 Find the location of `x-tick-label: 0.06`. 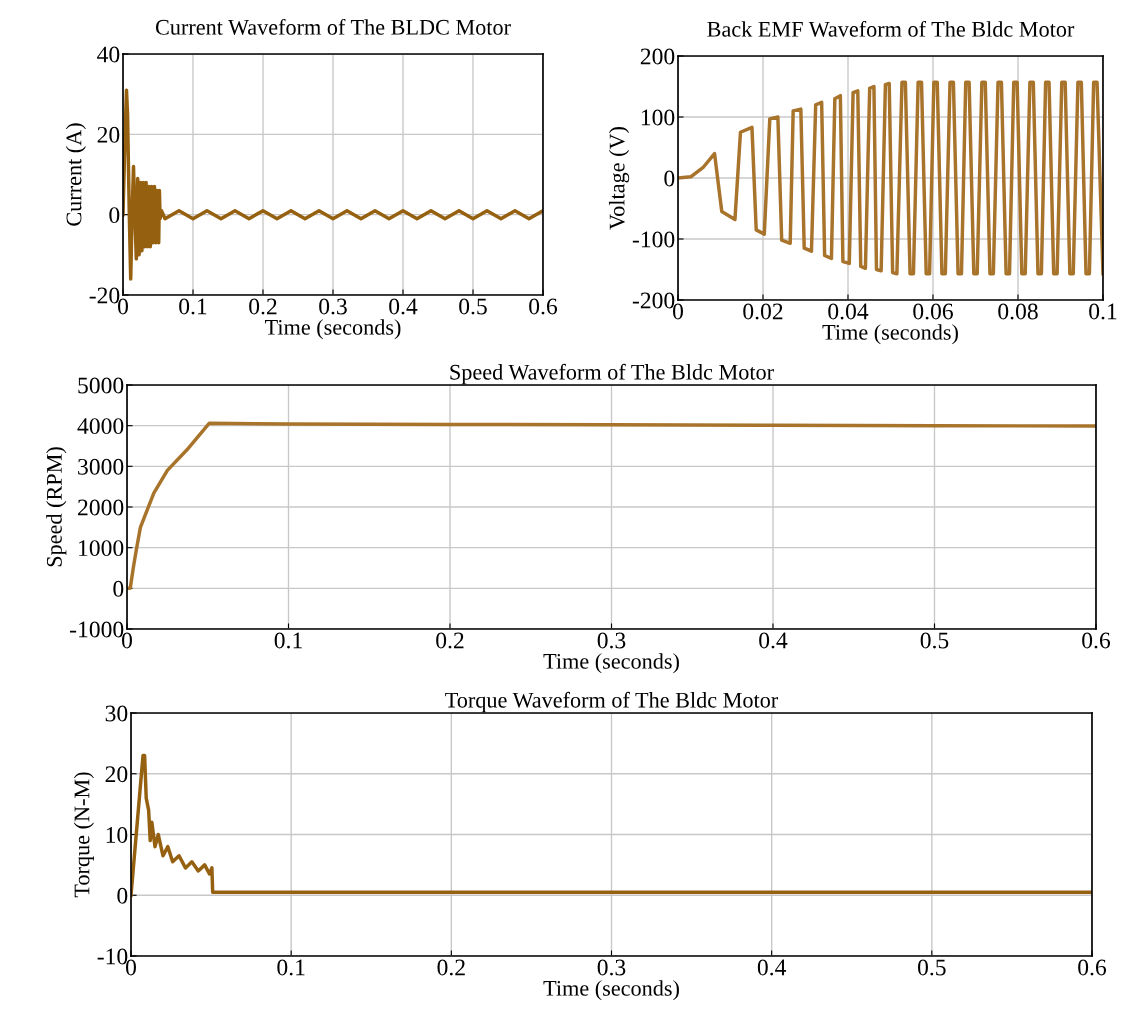

x-tick-label: 0.06 is located at coordinates (933, 311).